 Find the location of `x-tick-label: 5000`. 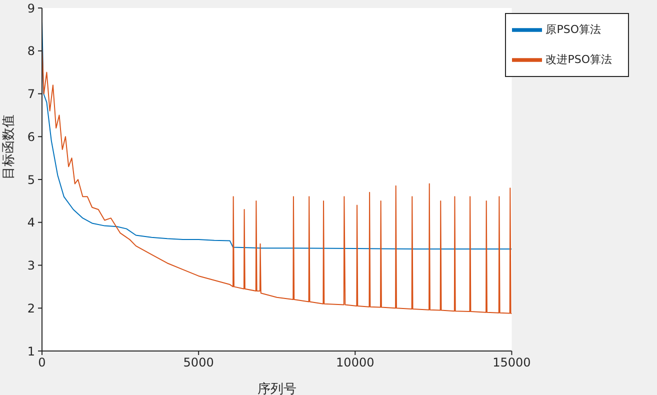

x-tick-label: 5000 is located at coordinates (198, 363).